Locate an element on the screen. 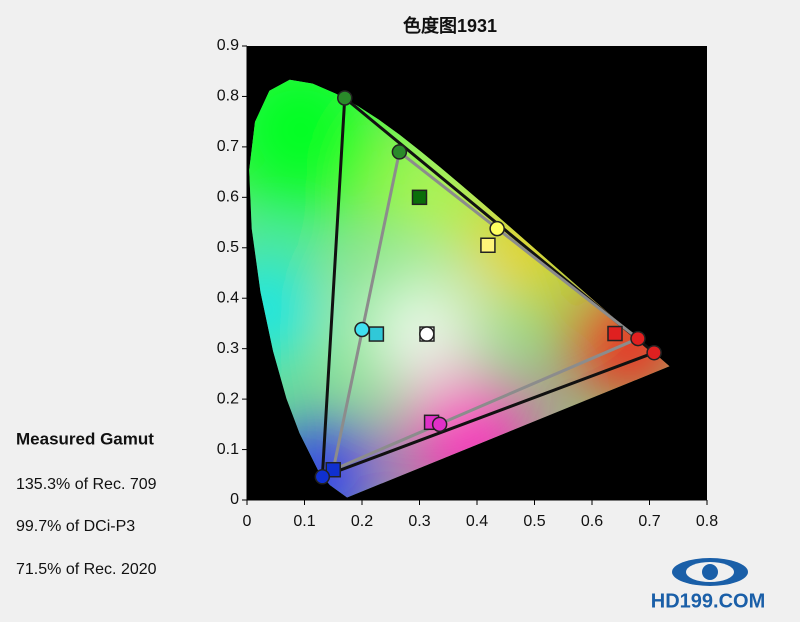 The image size is (800, 622). y-tick-label: 0.6 is located at coordinates (228, 197).